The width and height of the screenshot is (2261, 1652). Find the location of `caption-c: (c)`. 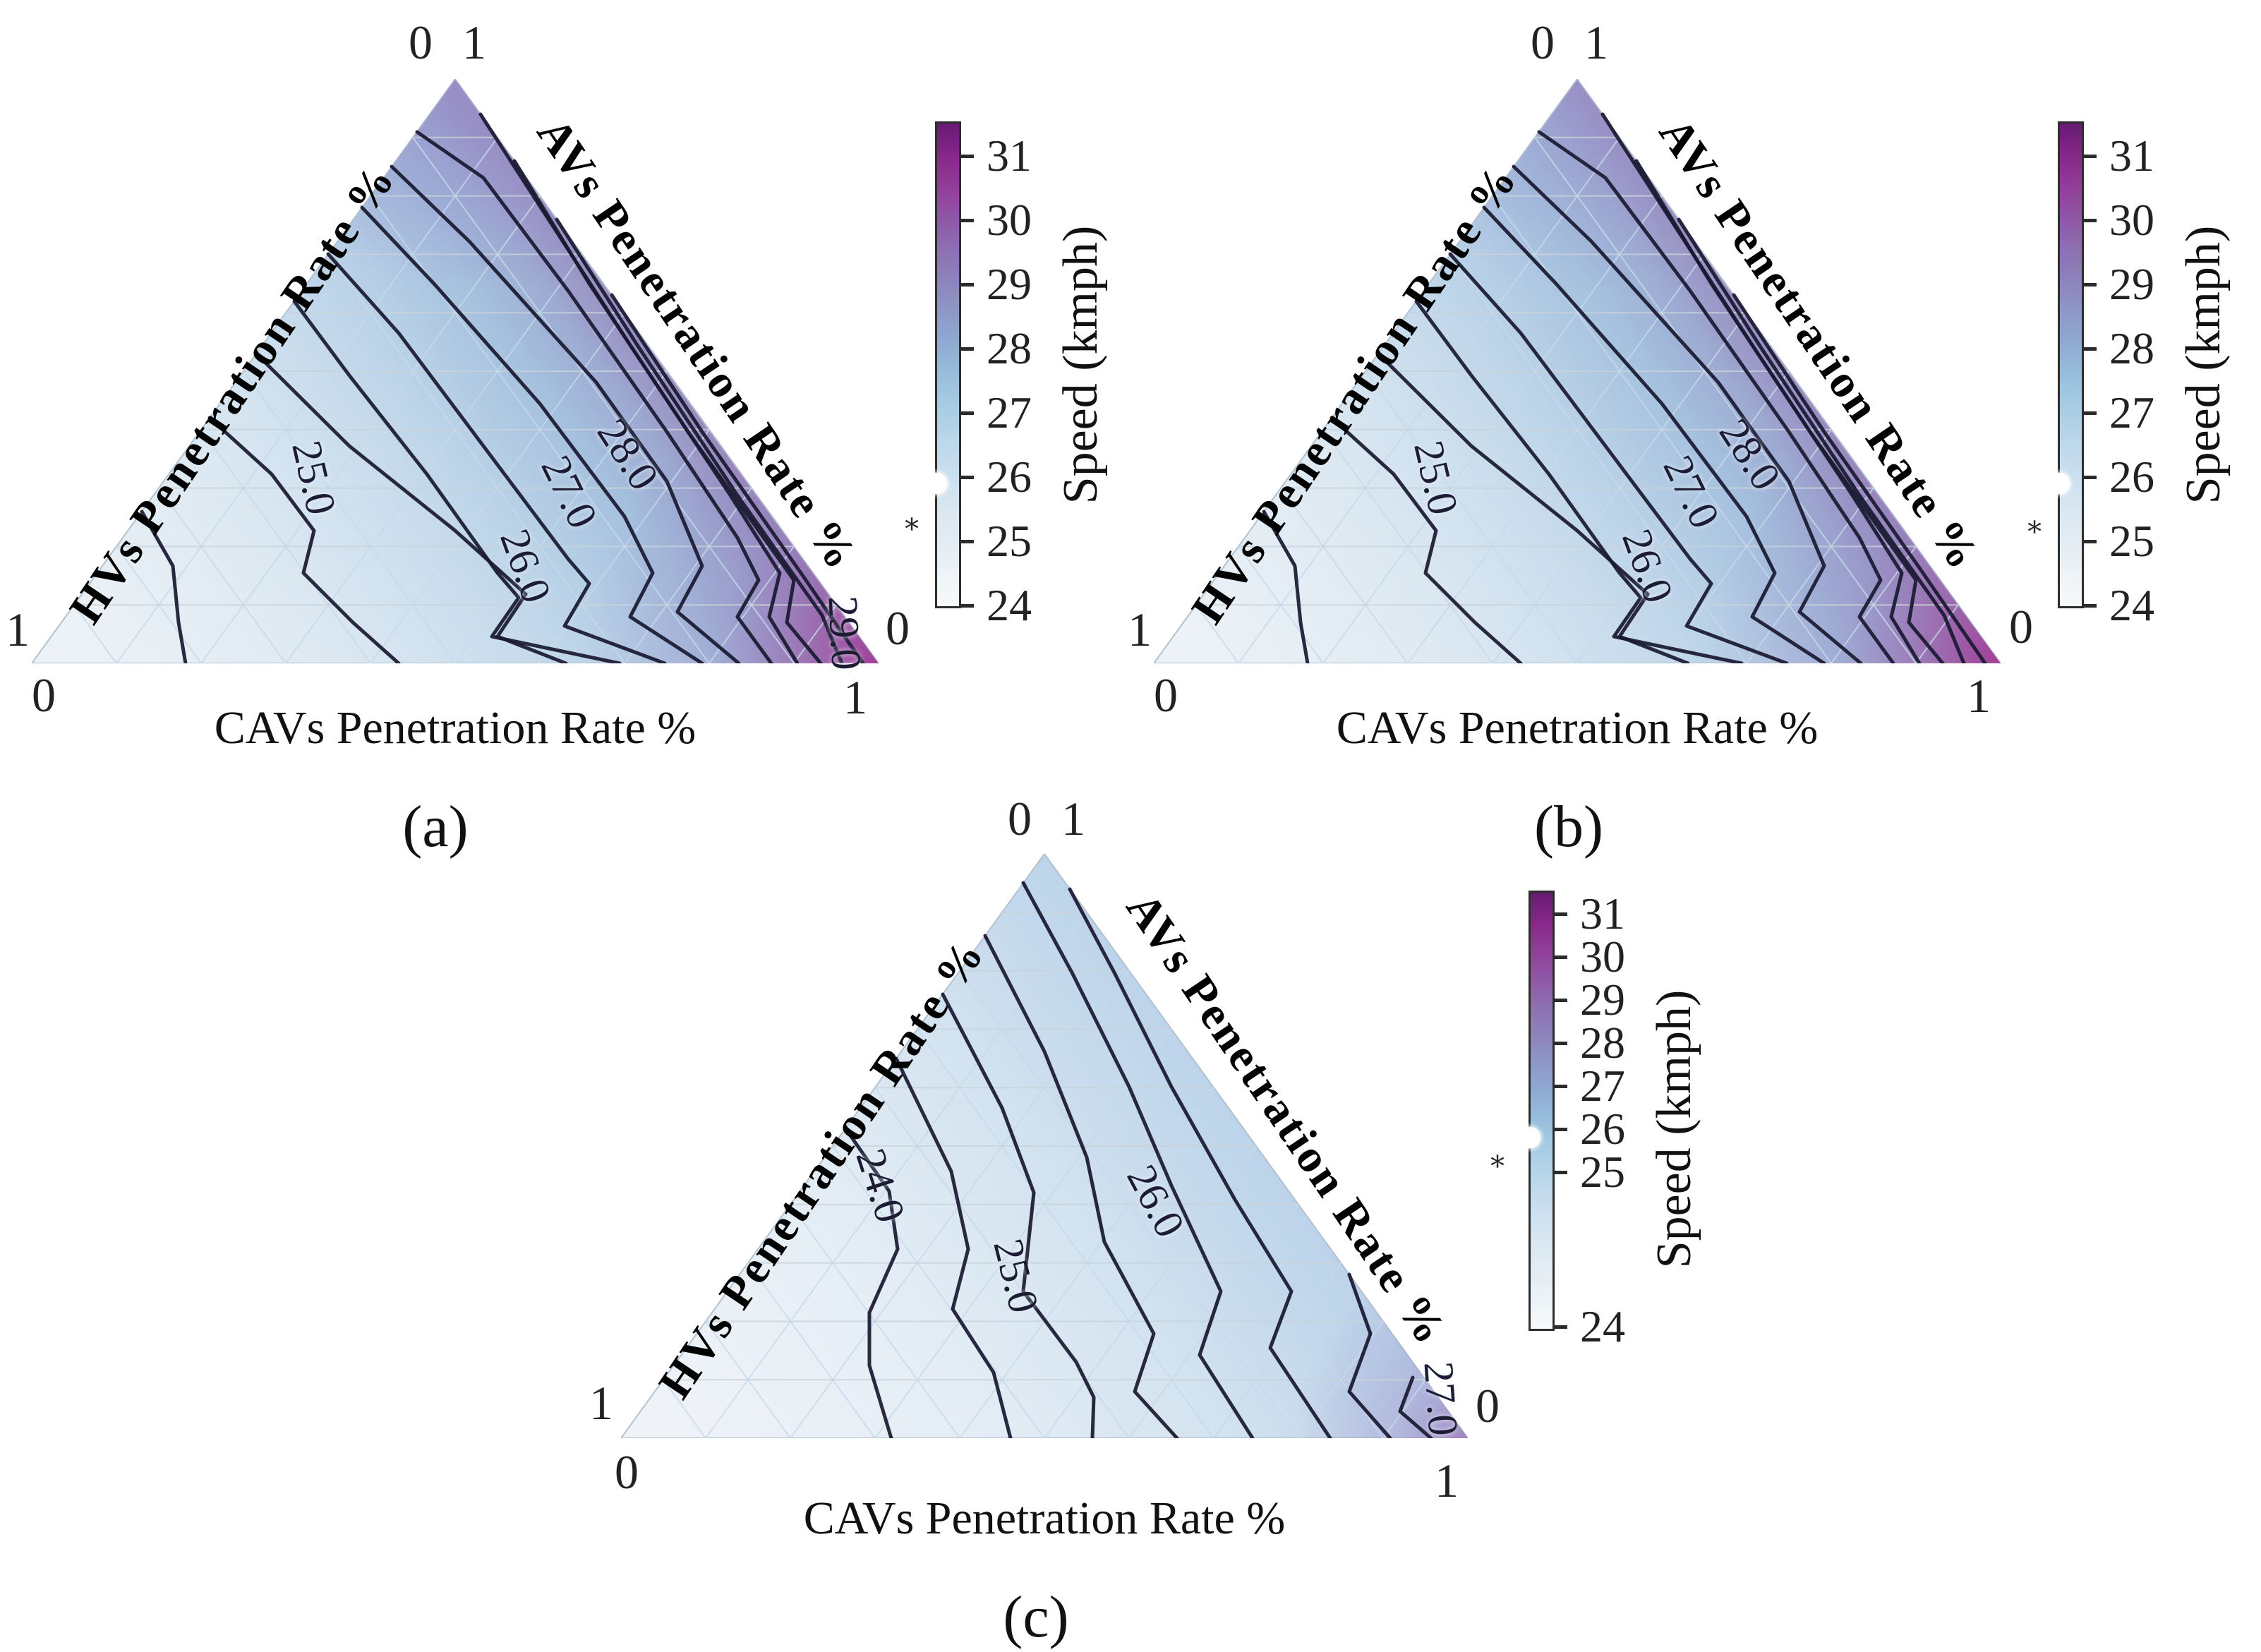

caption-c: (c) is located at coordinates (1036, 1617).